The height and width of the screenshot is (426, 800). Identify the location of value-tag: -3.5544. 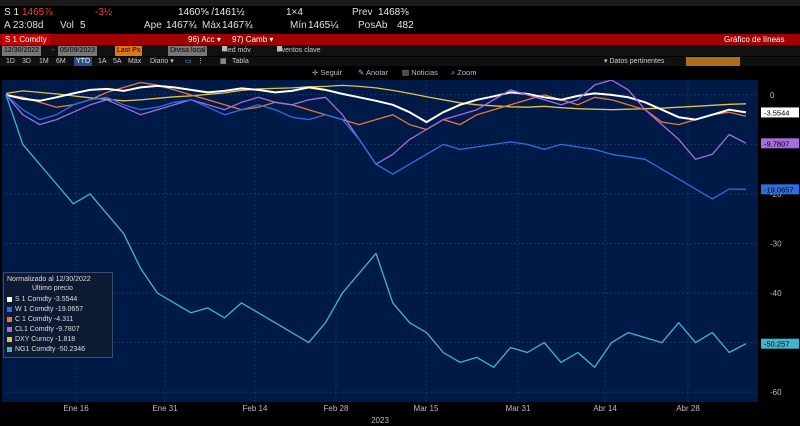
(780, 112).